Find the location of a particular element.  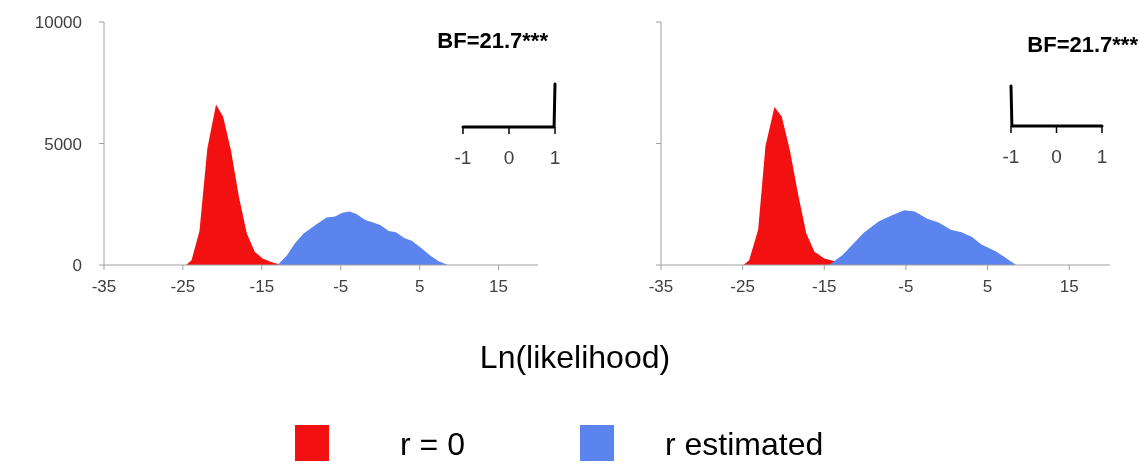

legend-label: r estimated is located at coordinates (744, 444).